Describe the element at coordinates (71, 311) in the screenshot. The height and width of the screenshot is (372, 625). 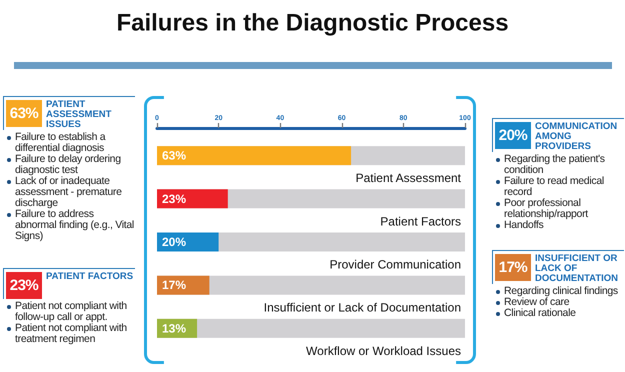
I see `text: Patient not compliant with follow-up call or appt.` at that location.